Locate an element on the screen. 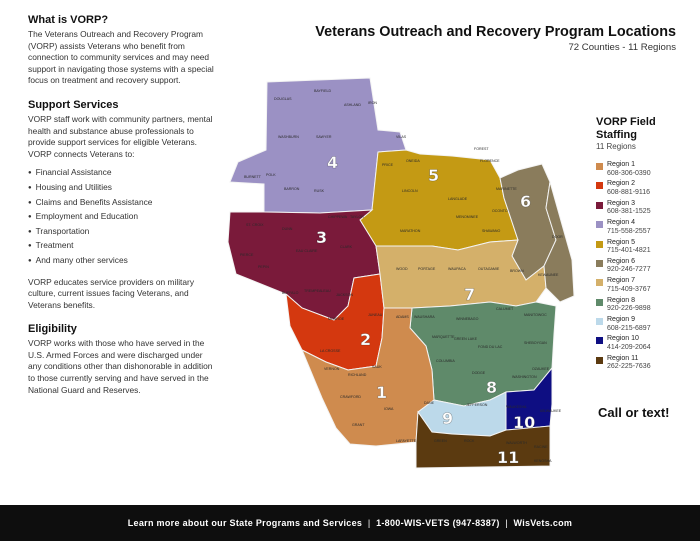 The image size is (700, 541). legend-entry: Region 5 715-401-4821 is located at coordinates (629, 247).